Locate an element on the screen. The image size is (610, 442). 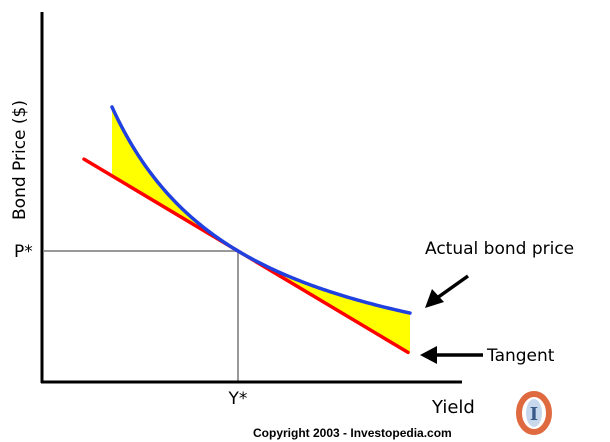
x-tick-label: Y* is located at coordinates (238, 399).